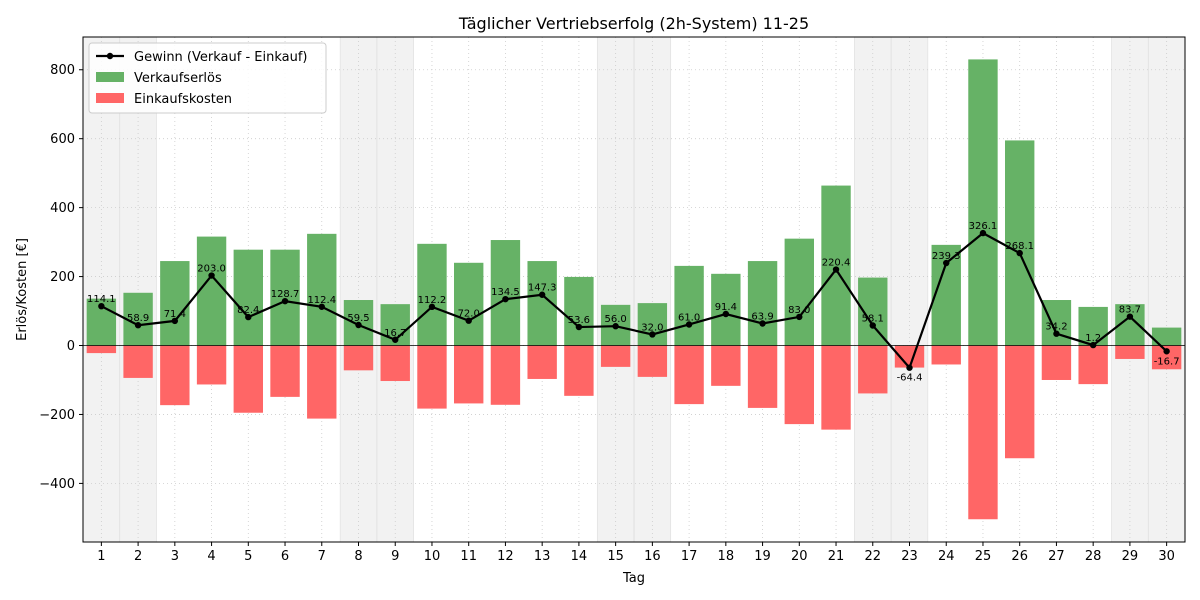 The image size is (1200, 600). I want to click on profit-data-label: 82.4, so click(248, 310).